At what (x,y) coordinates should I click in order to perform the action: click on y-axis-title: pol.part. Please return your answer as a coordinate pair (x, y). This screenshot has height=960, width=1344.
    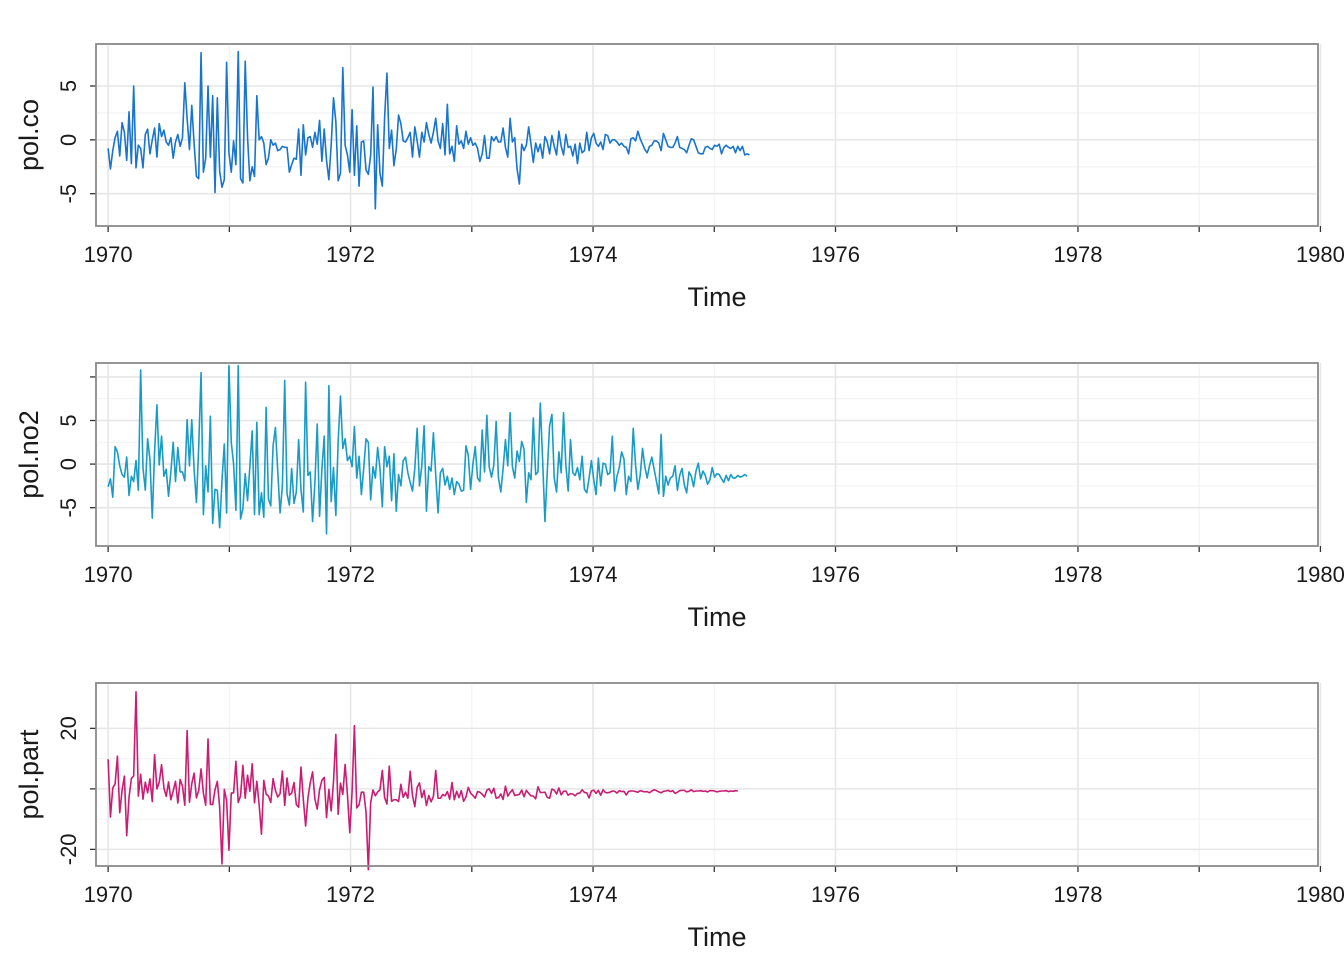
    Looking at the image, I should click on (29, 774).